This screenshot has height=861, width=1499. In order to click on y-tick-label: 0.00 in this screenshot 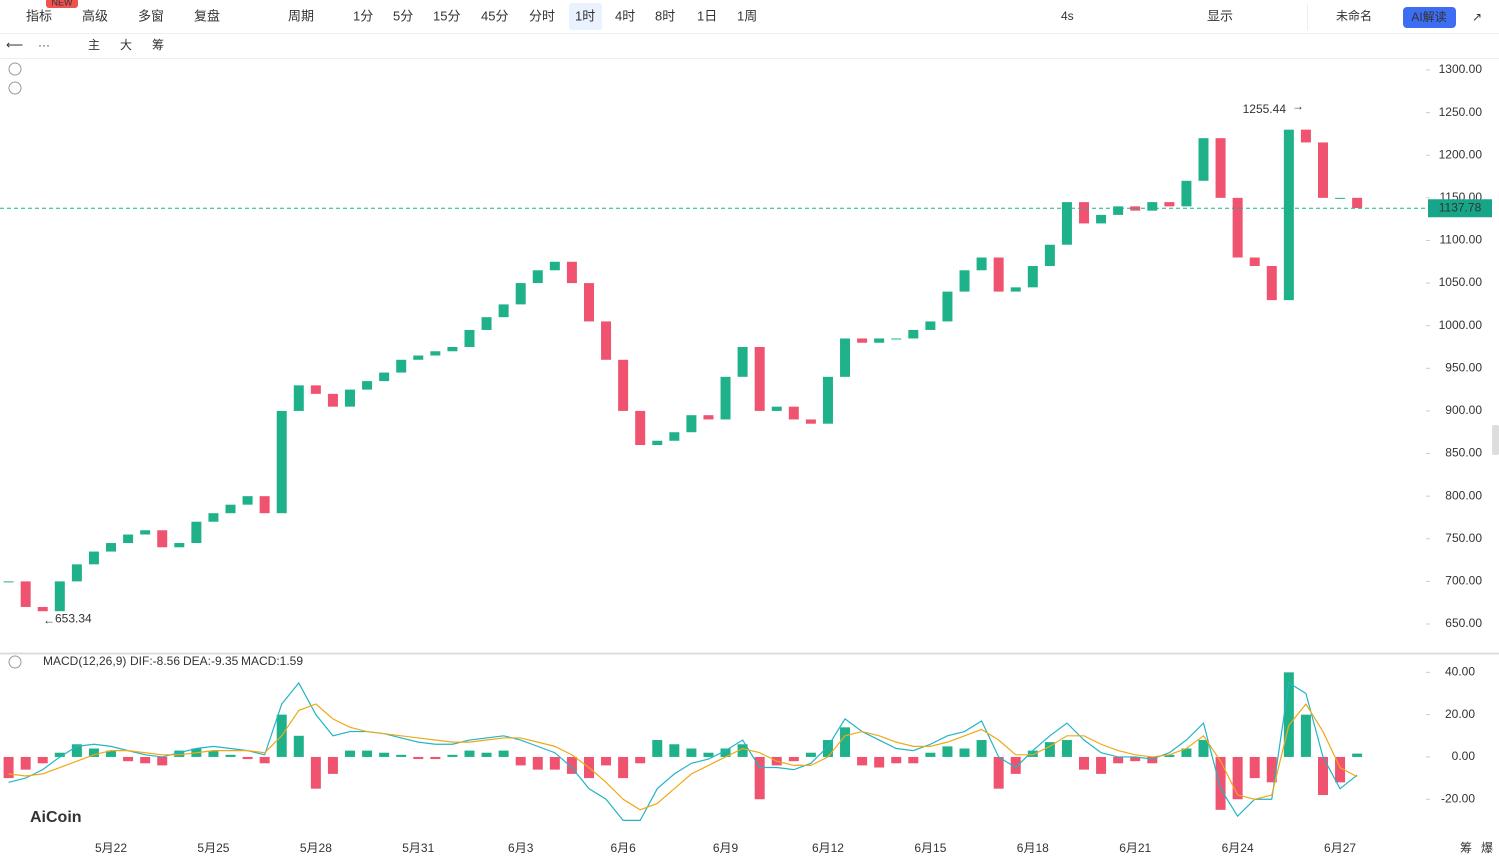, I will do `click(1464, 756)`.